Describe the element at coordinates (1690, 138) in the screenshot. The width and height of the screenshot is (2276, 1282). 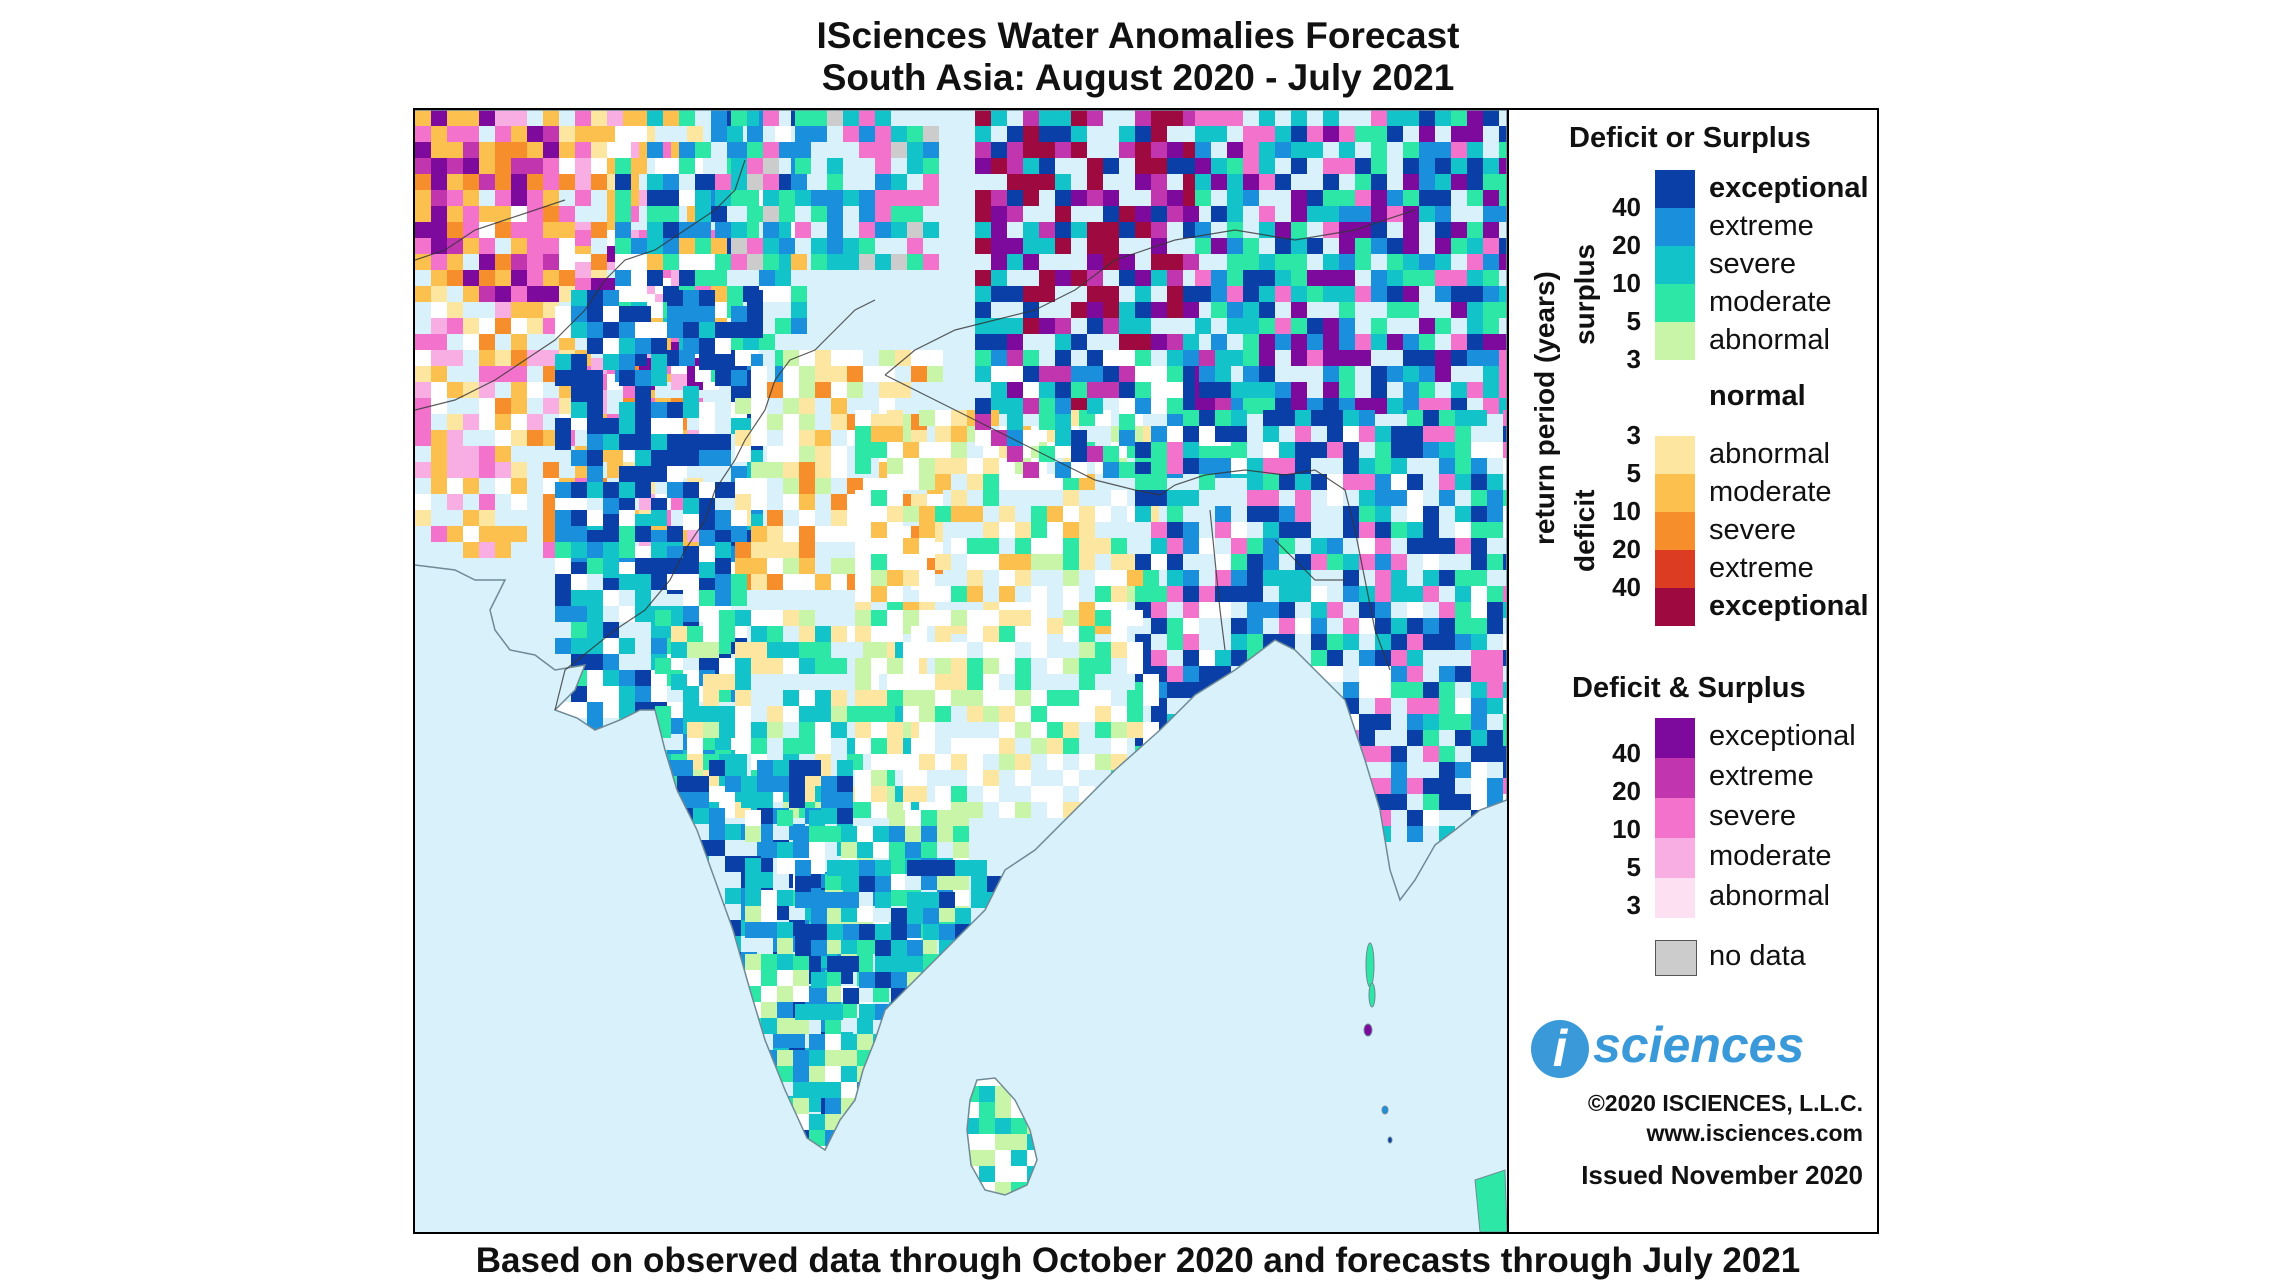
I see `legend-heading-deficit-or-surplus: Deficit or Surplus` at that location.